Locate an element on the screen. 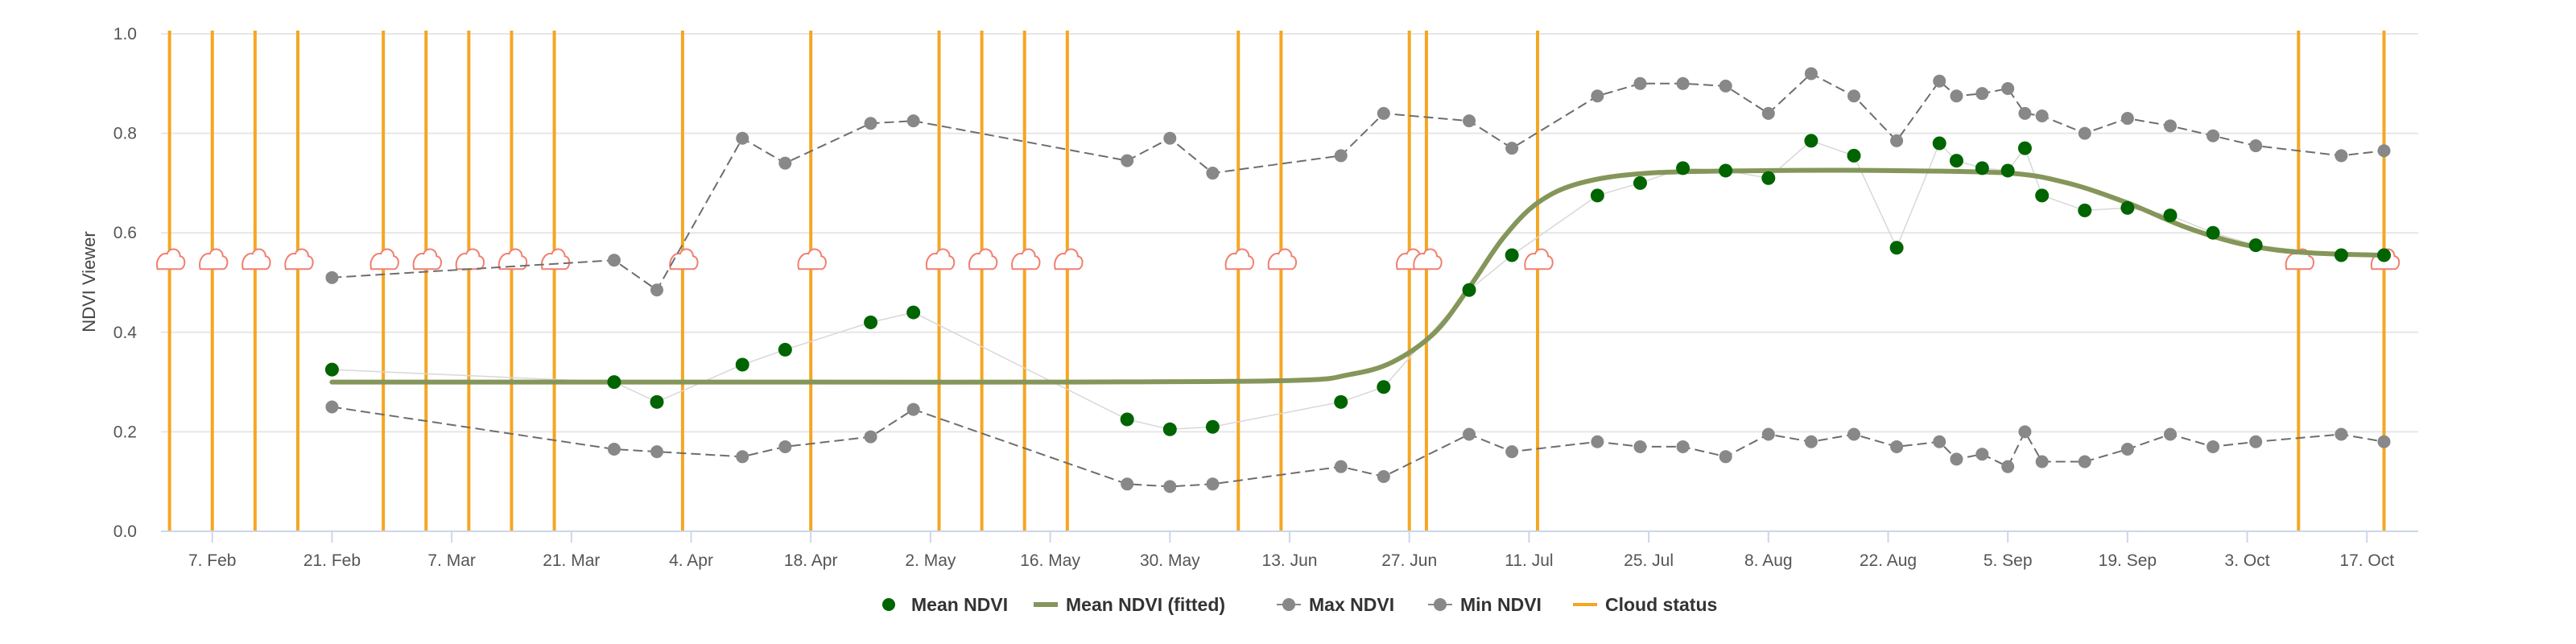 The image size is (2576, 644). legend-item: Mean NDVI is located at coordinates (945, 604).